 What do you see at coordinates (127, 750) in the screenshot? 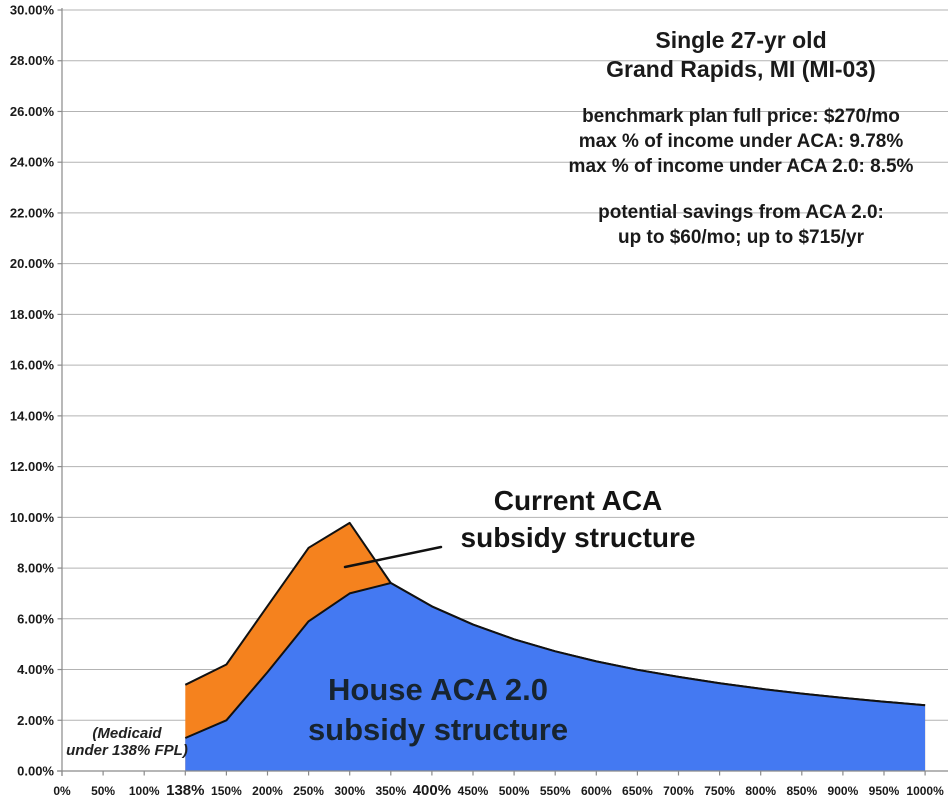
I see `medicaid-note-line2: under 138% FPL)` at bounding box center [127, 750].